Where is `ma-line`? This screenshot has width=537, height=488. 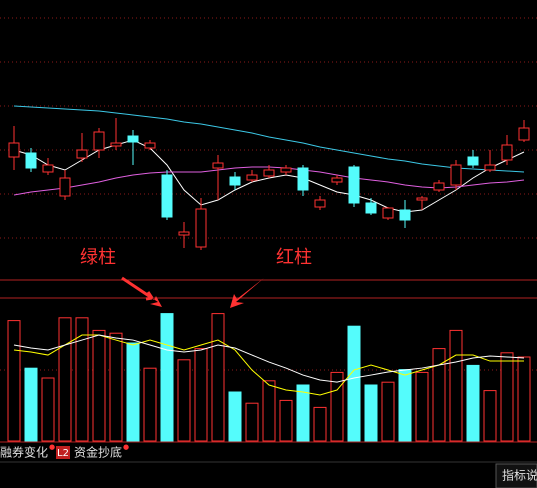
ma-line is located at coordinates (269, 139).